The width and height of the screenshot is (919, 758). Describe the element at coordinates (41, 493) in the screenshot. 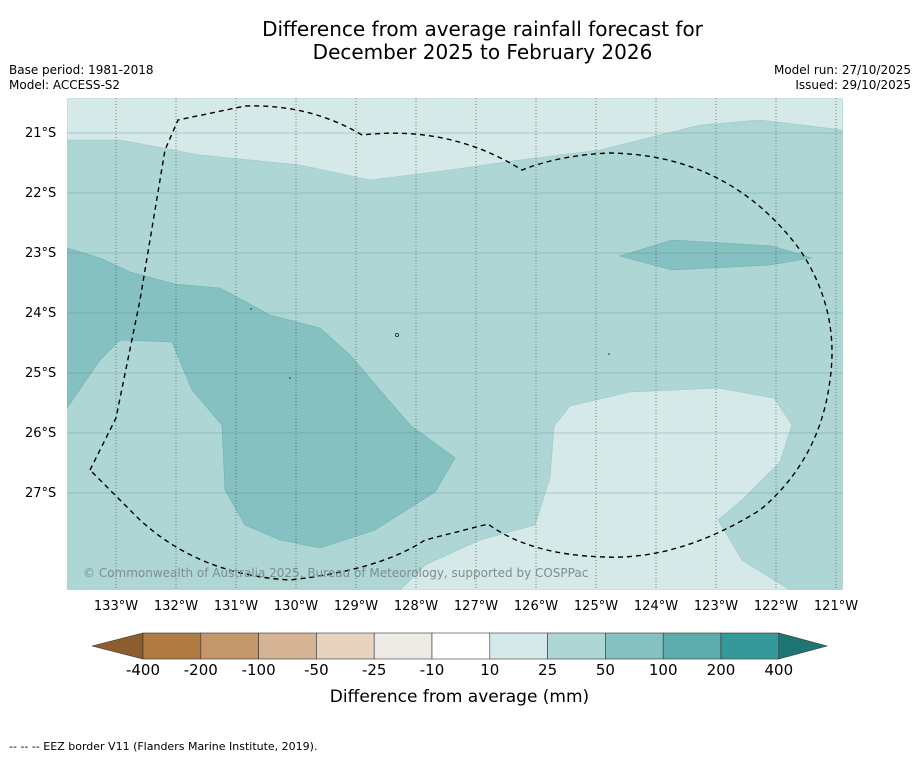

I see `lat-label: 27°S` at that location.